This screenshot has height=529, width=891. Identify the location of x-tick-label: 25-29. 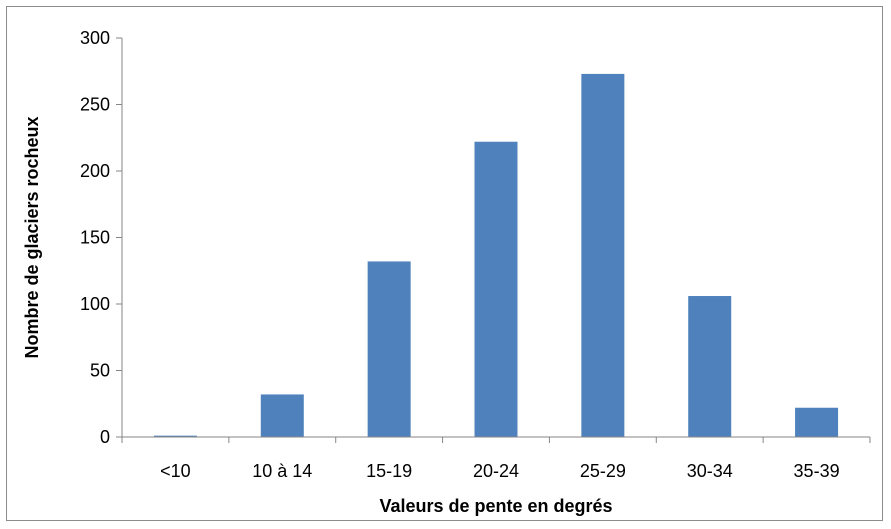
(603, 471).